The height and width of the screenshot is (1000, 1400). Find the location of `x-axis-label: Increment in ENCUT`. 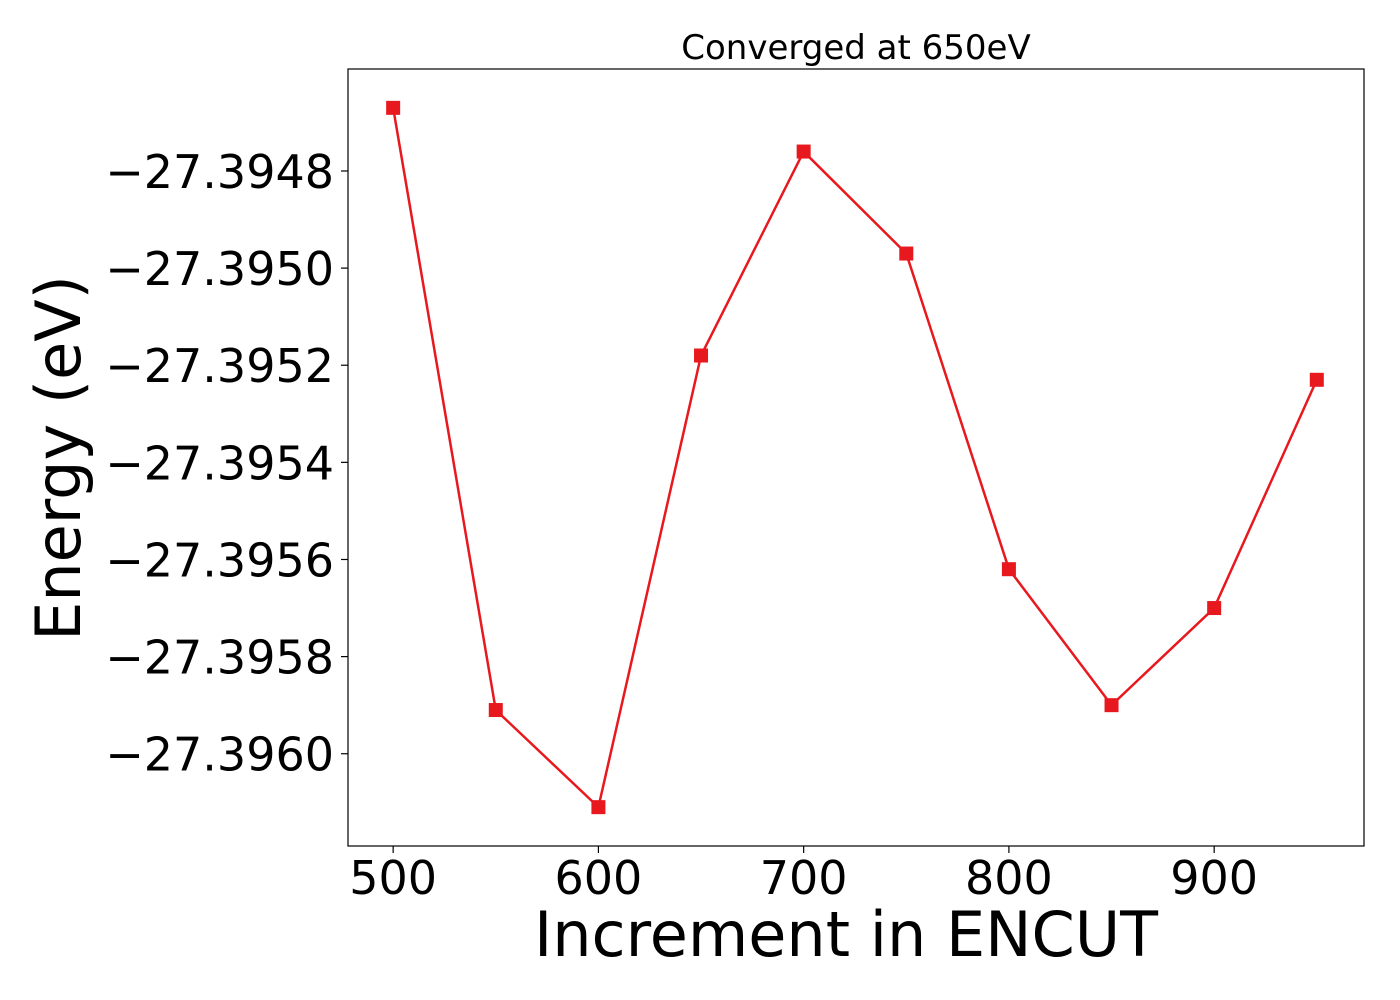

x-axis-label: Increment in ENCUT is located at coordinates (846, 934).